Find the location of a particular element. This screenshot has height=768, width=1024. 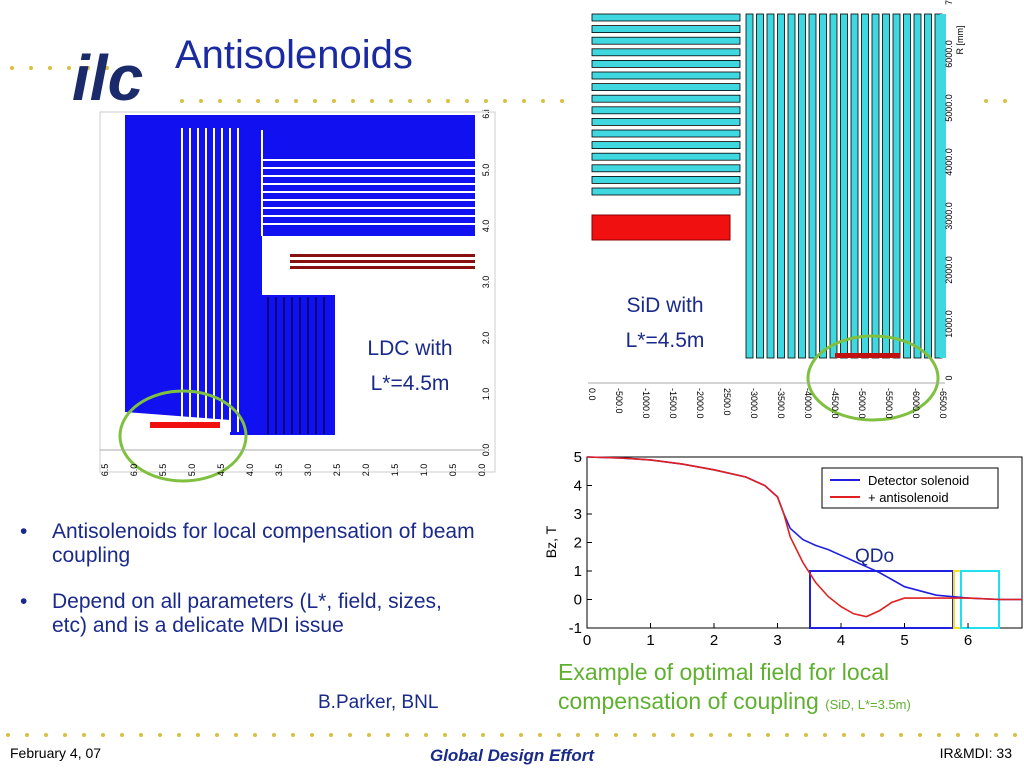

ldc-x-tick: 0.5 is located at coordinates (453, 470).